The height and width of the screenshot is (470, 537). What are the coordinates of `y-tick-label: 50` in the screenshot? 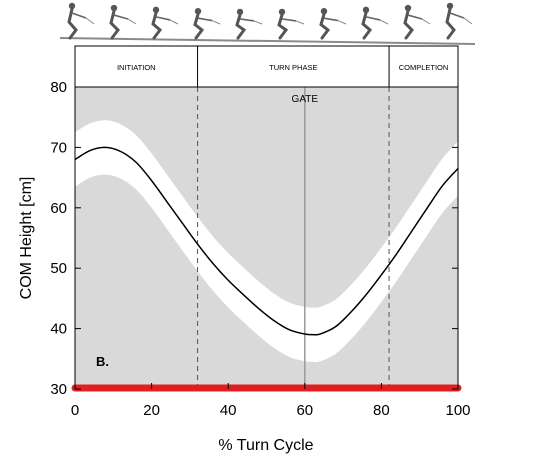 It's located at (58, 268).